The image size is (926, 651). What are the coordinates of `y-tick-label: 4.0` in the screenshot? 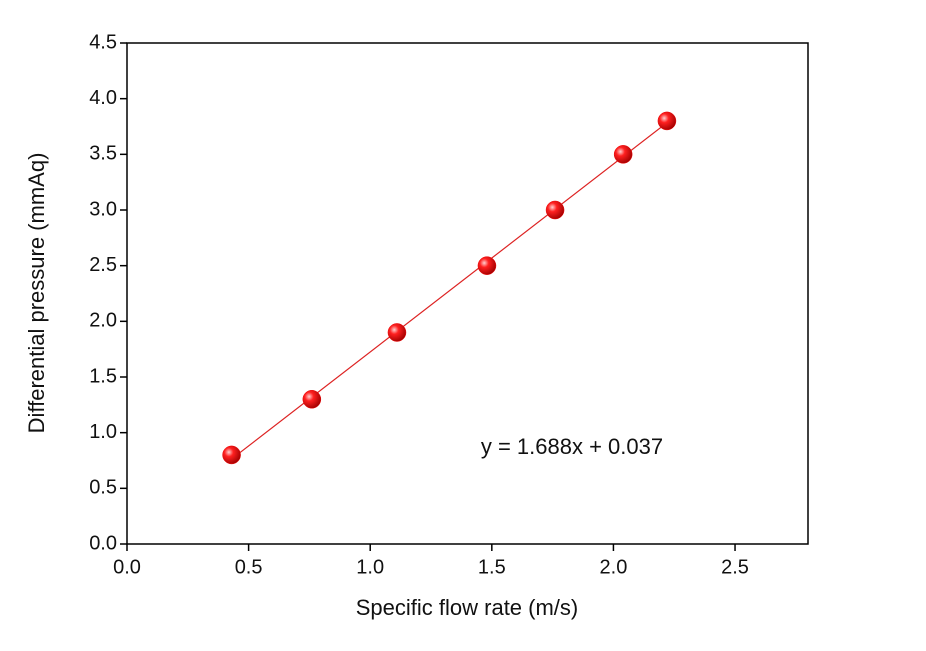 It's located at (103, 98).